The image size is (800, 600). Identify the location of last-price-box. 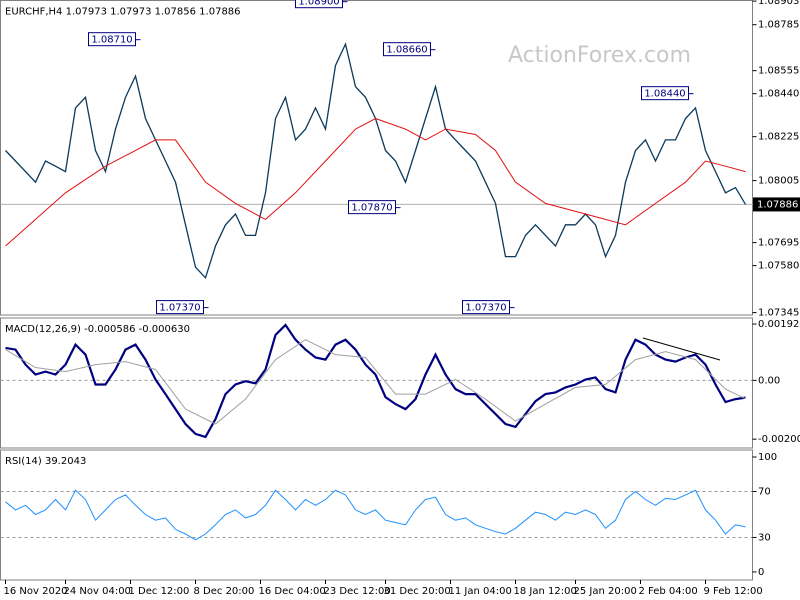
(776, 204).